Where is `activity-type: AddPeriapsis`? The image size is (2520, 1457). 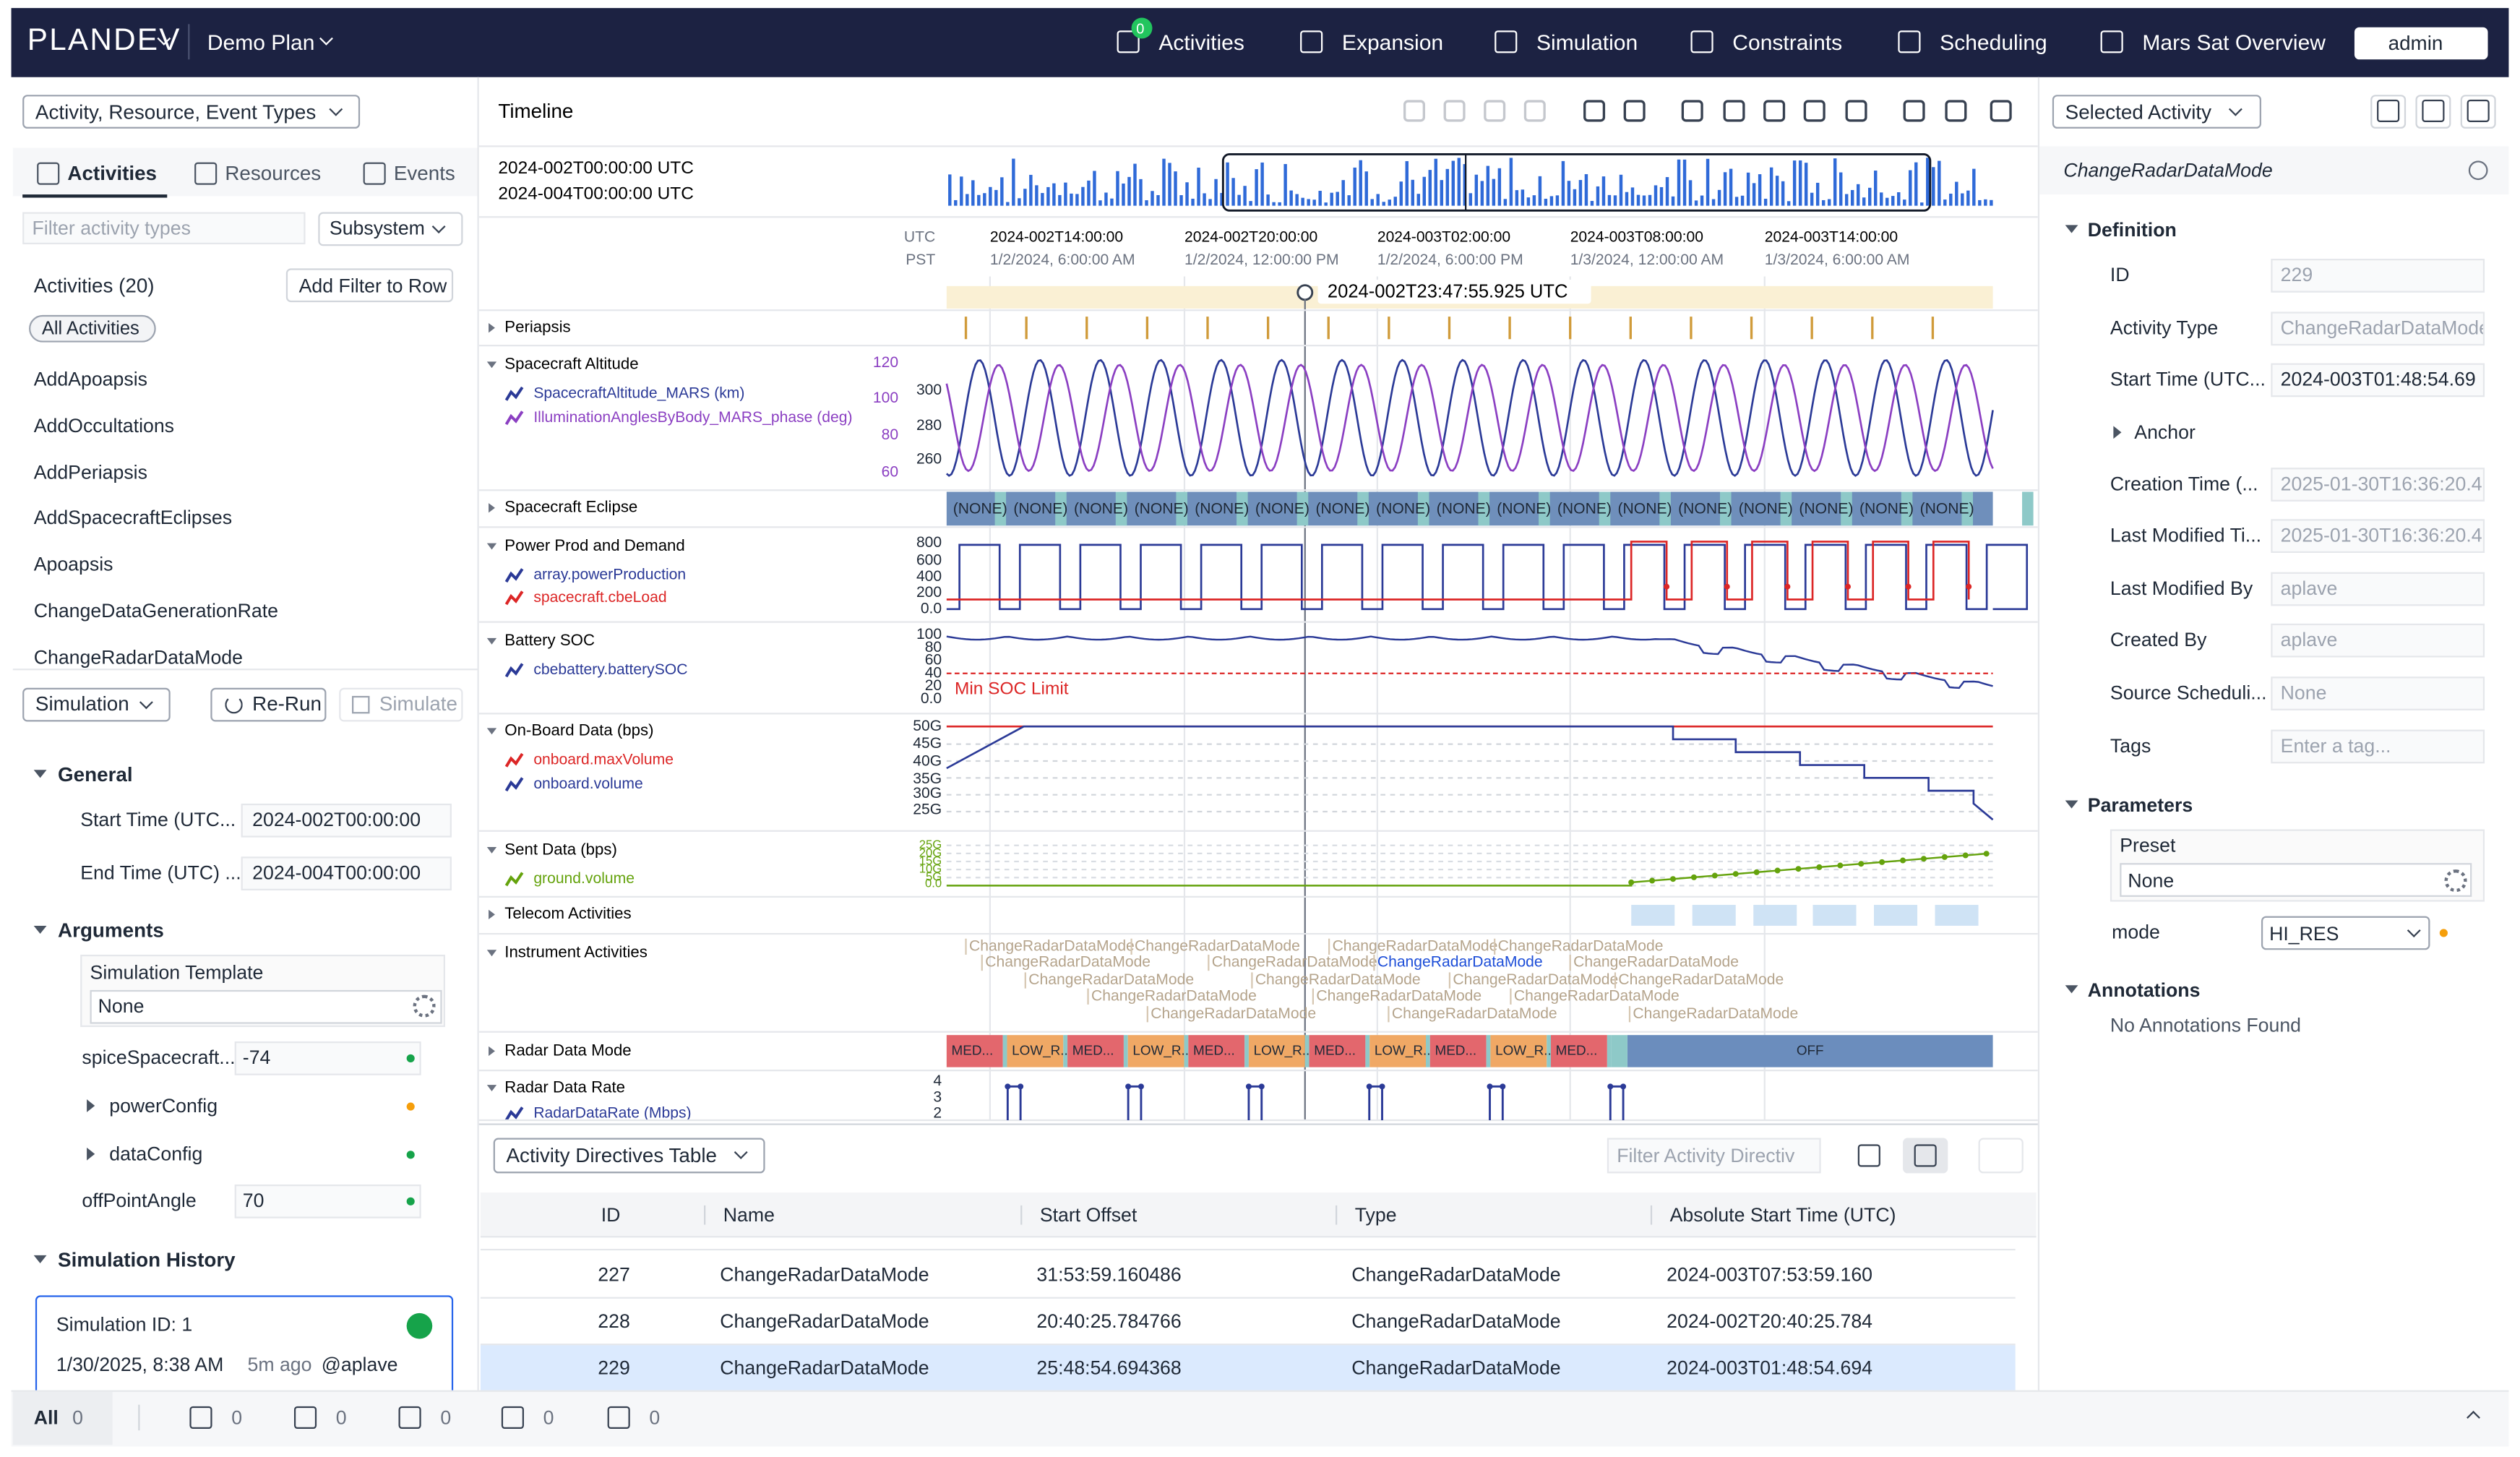 activity-type: AddPeriapsis is located at coordinates (90, 472).